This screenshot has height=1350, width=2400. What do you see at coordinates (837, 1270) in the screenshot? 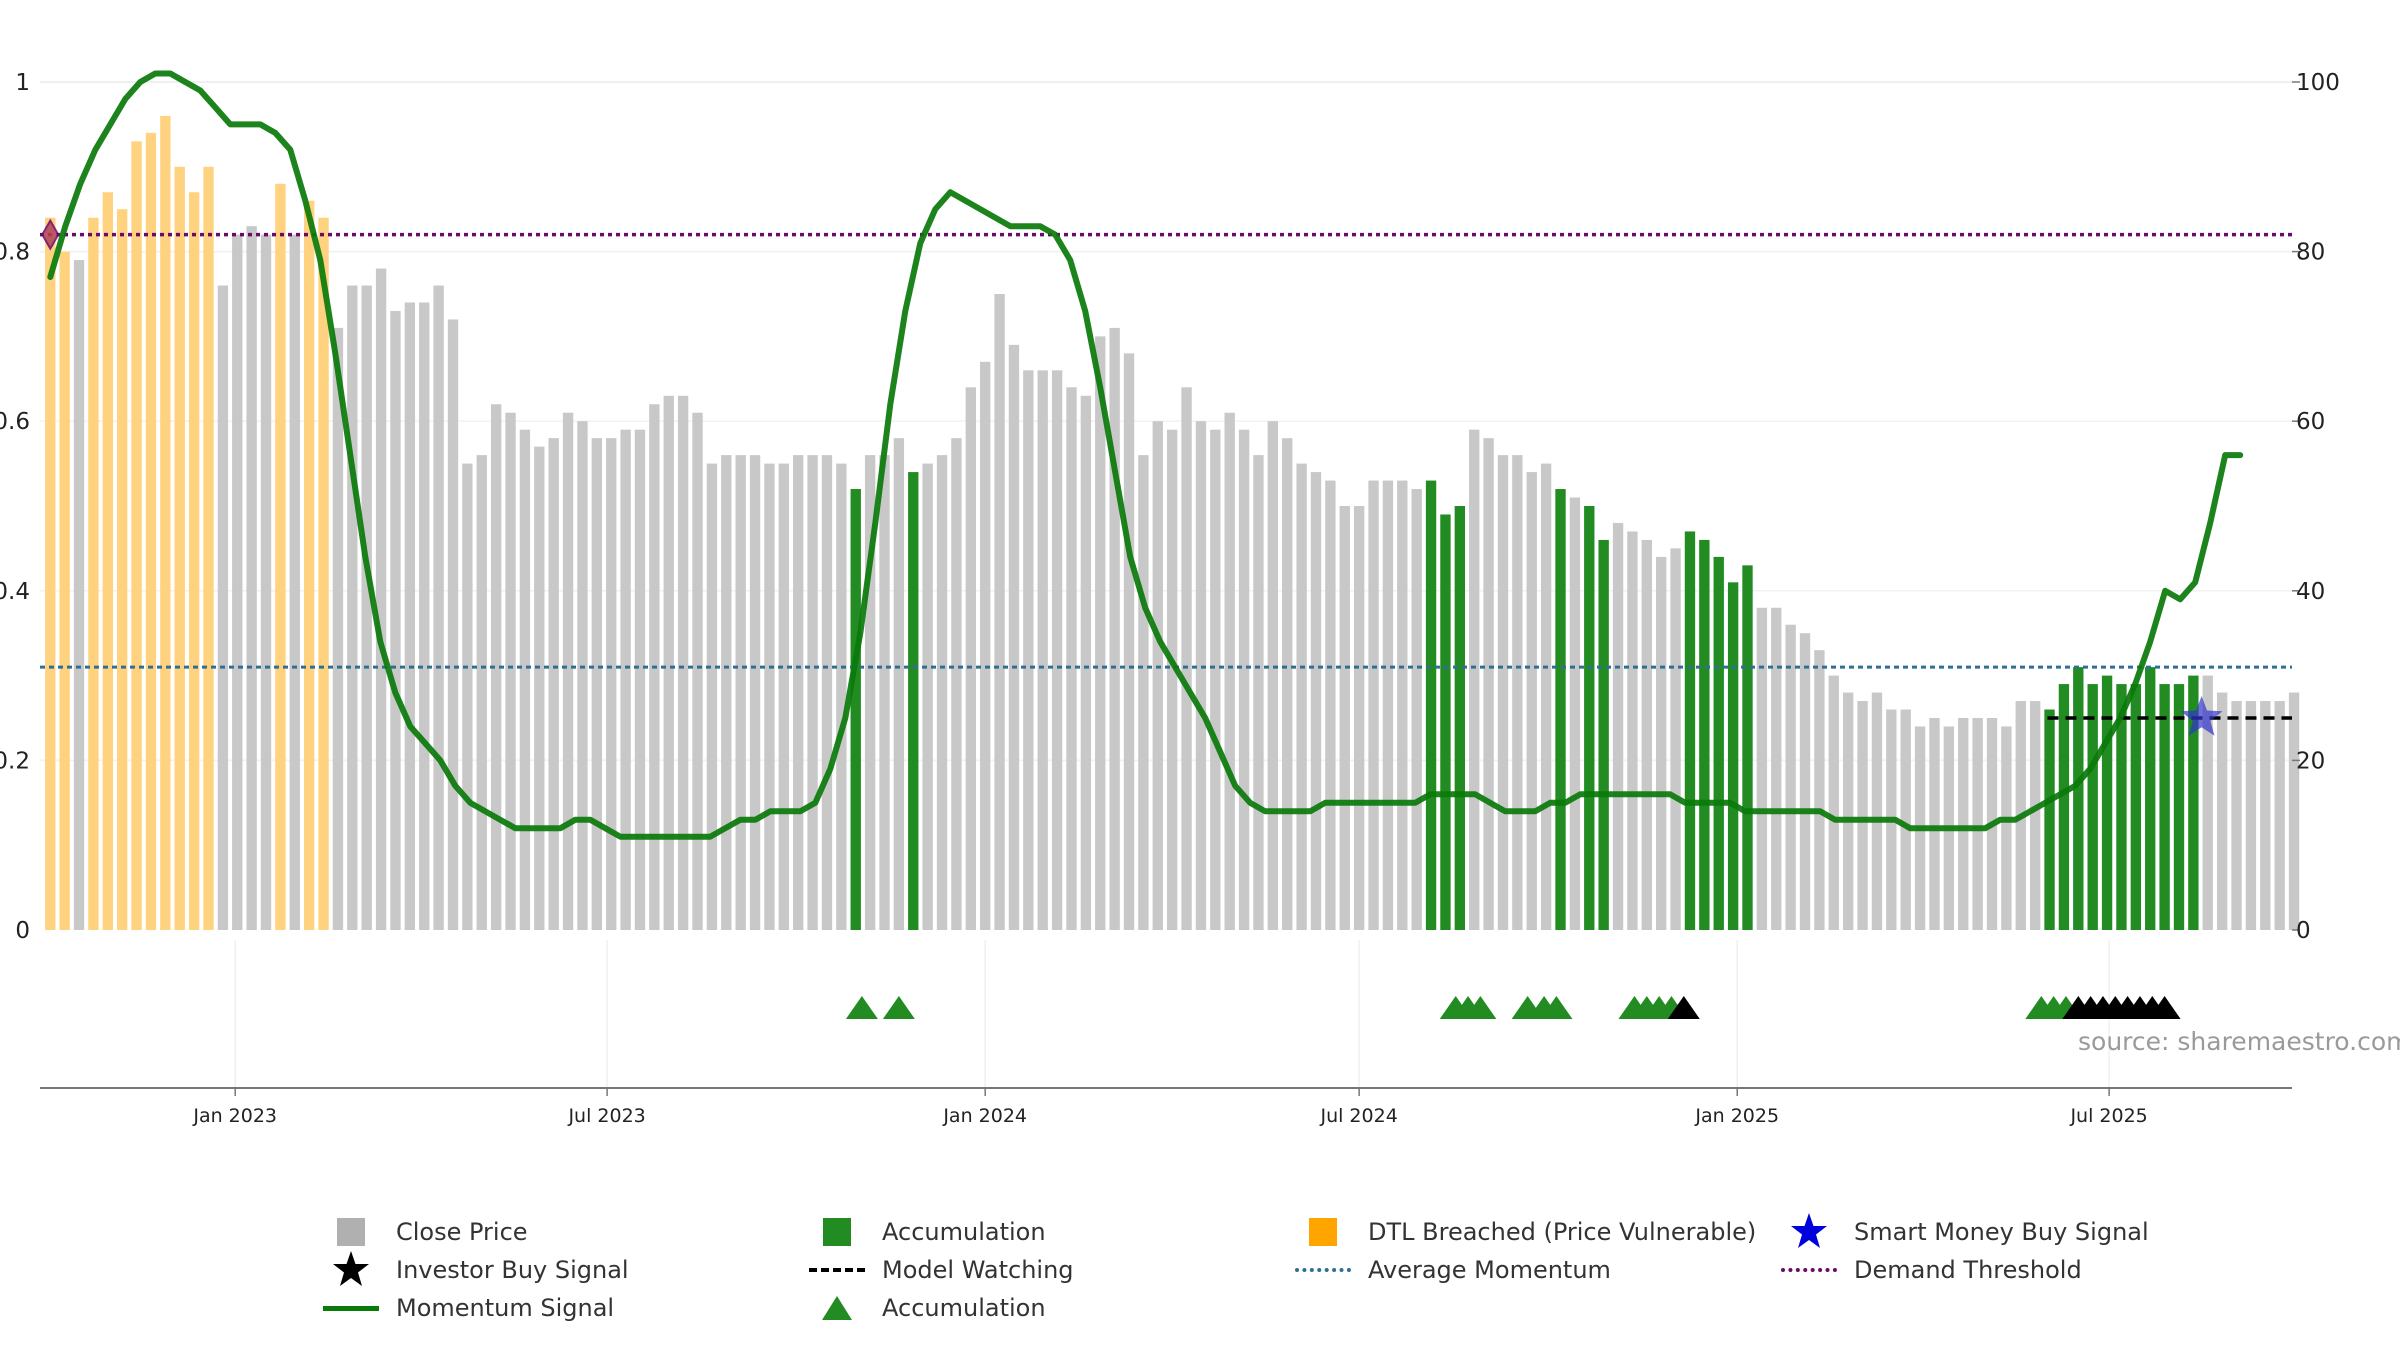
I see `legend-symbol-model-watching` at bounding box center [837, 1270].